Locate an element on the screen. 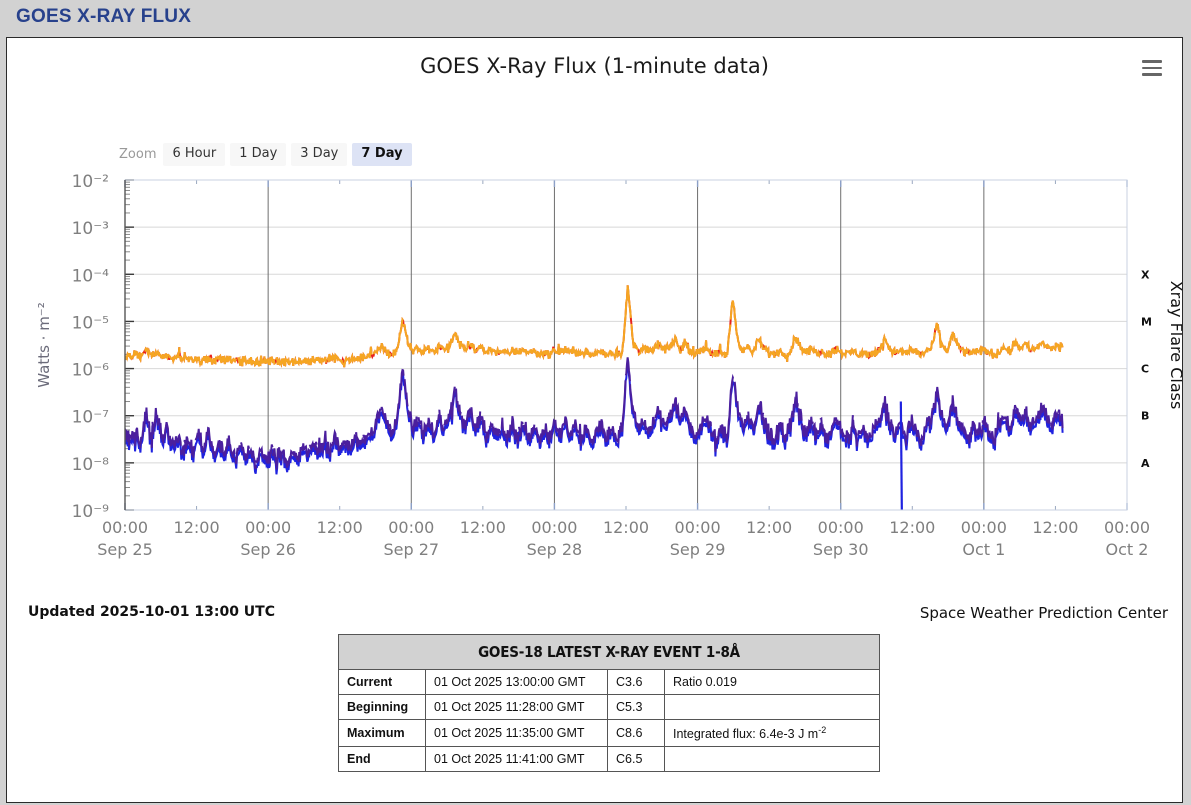  x-tick-date: Oct 1 is located at coordinates (983, 549).